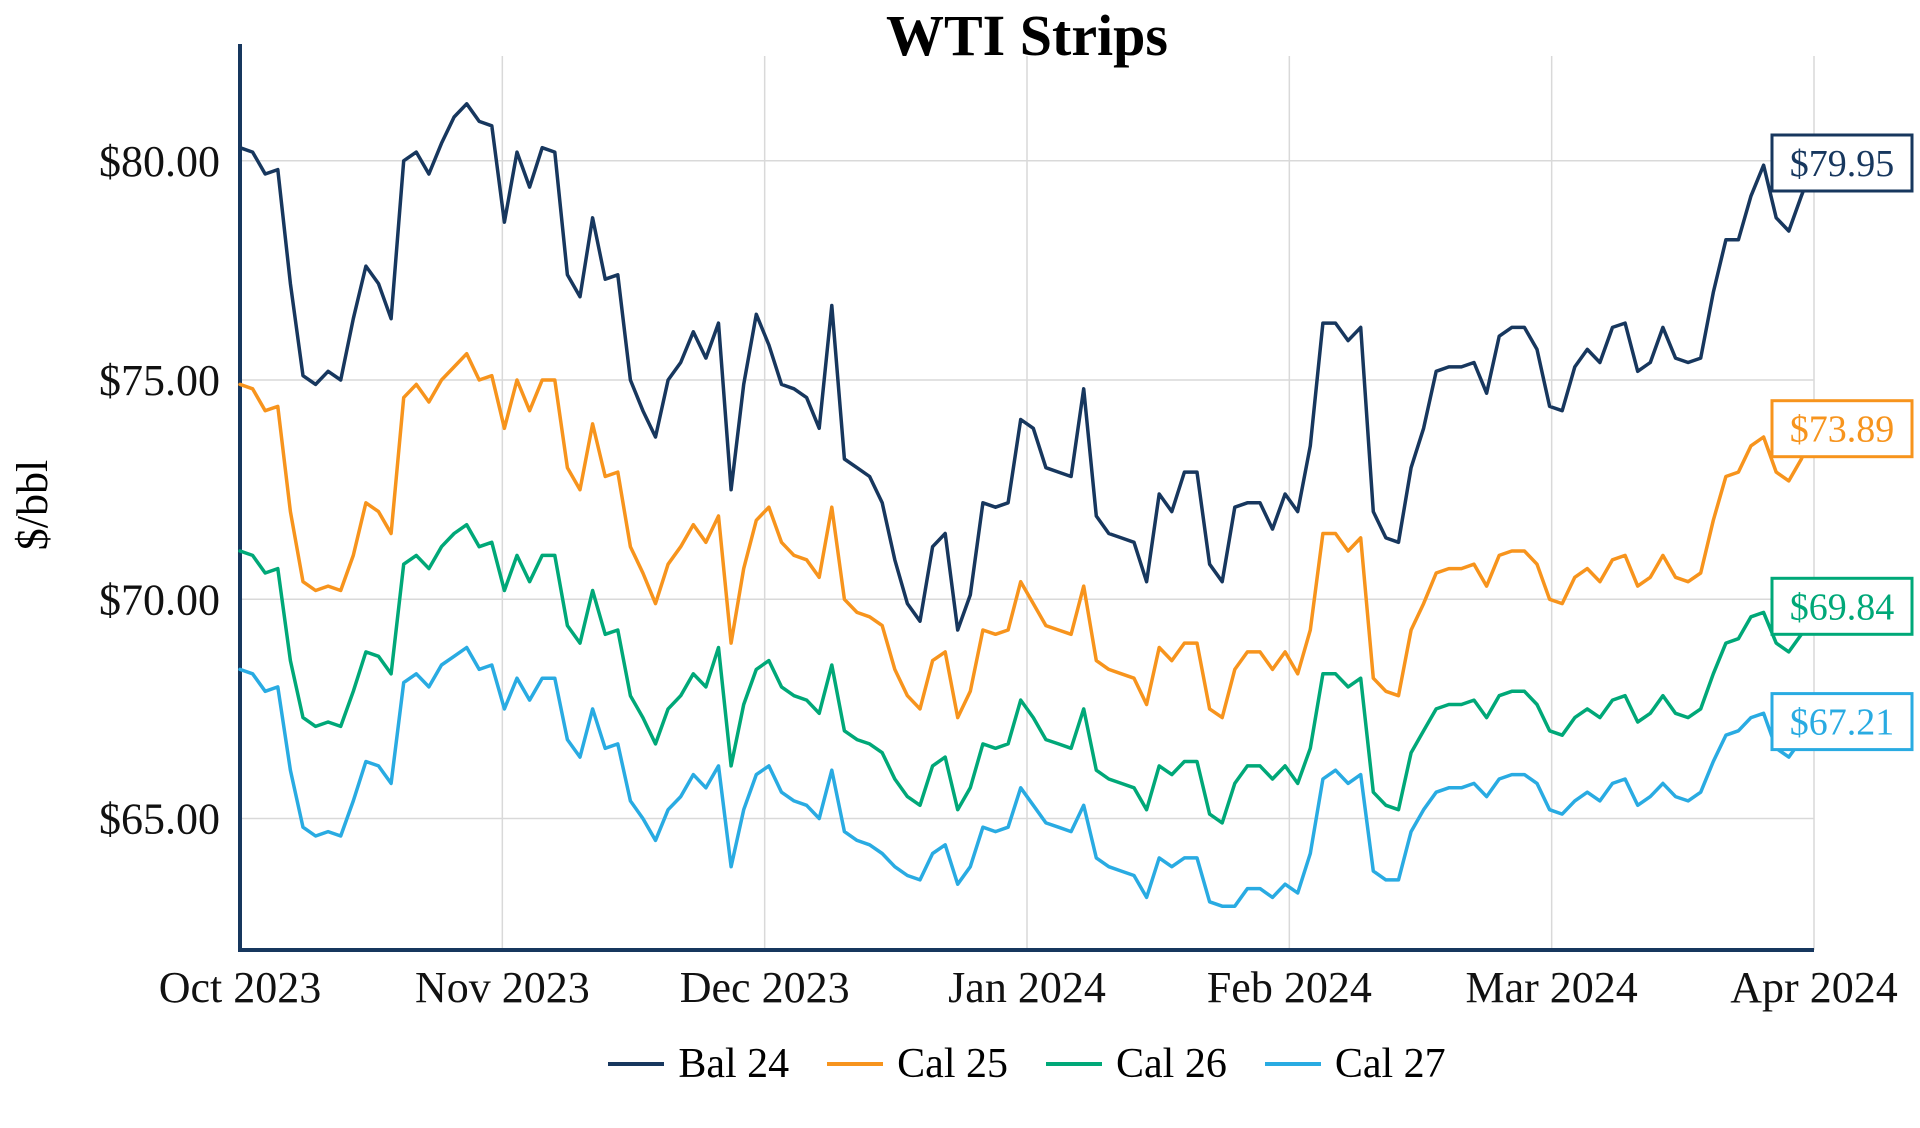 The height and width of the screenshot is (1128, 1920). I want to click on end-label-value: $79.95, so click(1842, 164).